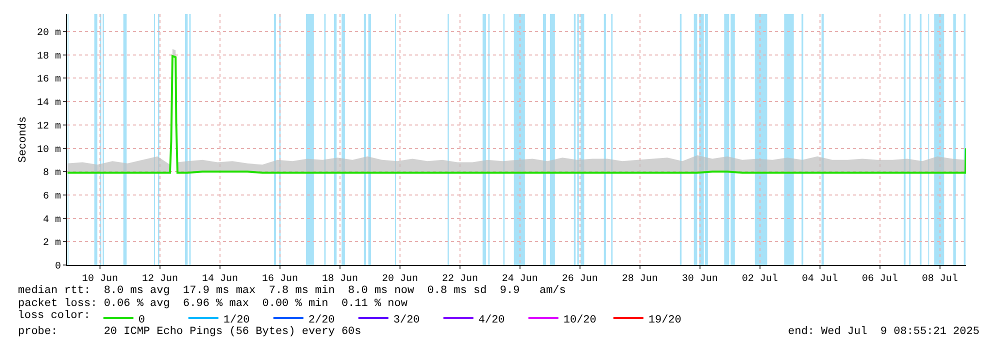 The image size is (997, 347). Describe the element at coordinates (236, 320) in the screenshot. I see `legend-label: 1/20` at that location.